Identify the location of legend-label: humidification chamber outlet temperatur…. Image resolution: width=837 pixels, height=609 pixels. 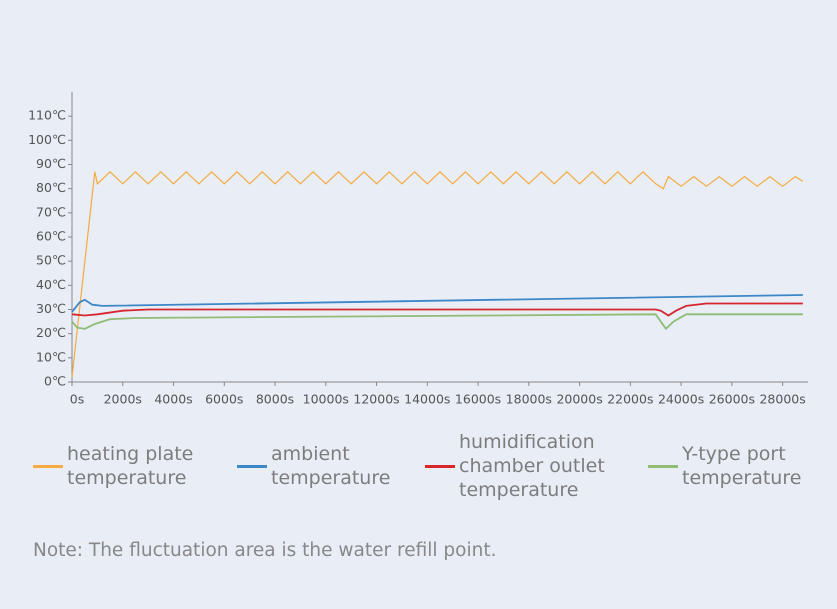
(532, 466).